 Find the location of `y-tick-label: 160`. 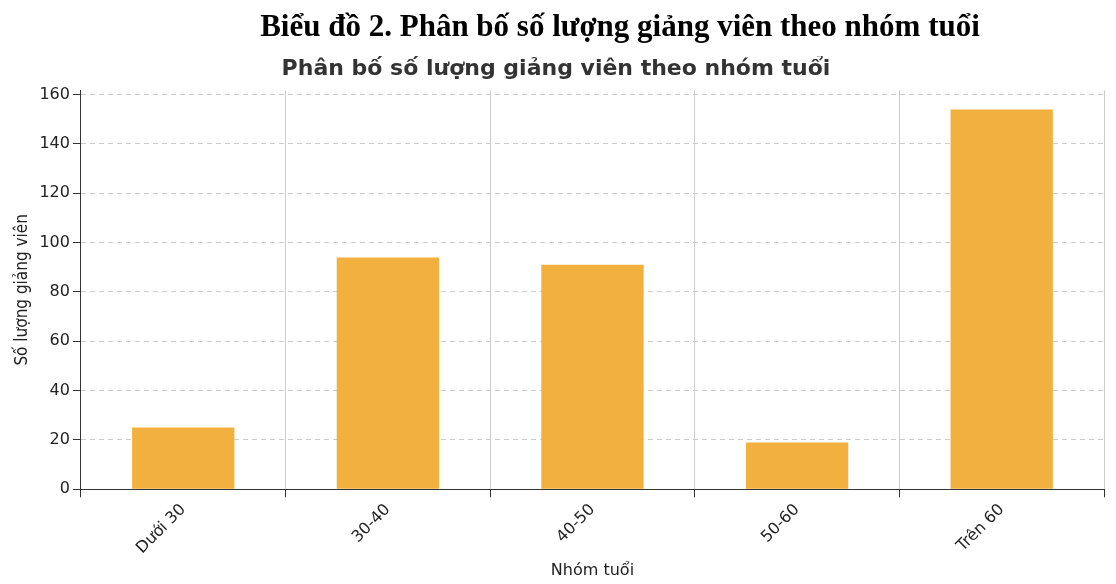

y-tick-label: 160 is located at coordinates (54, 93).